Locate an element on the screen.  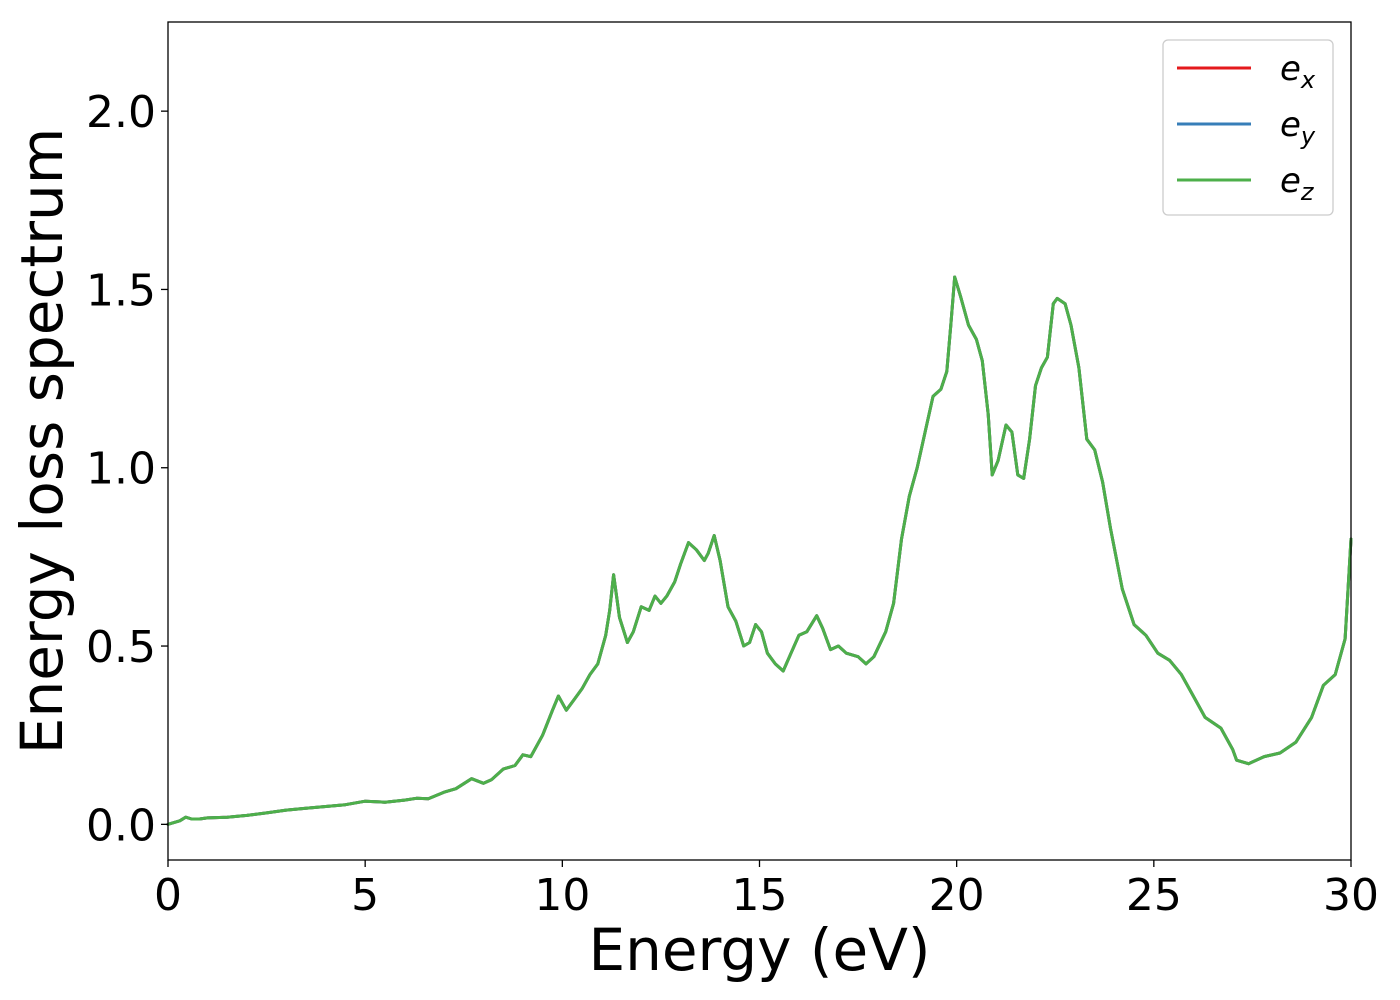
legend-label: ex is located at coordinates (1298, 71).